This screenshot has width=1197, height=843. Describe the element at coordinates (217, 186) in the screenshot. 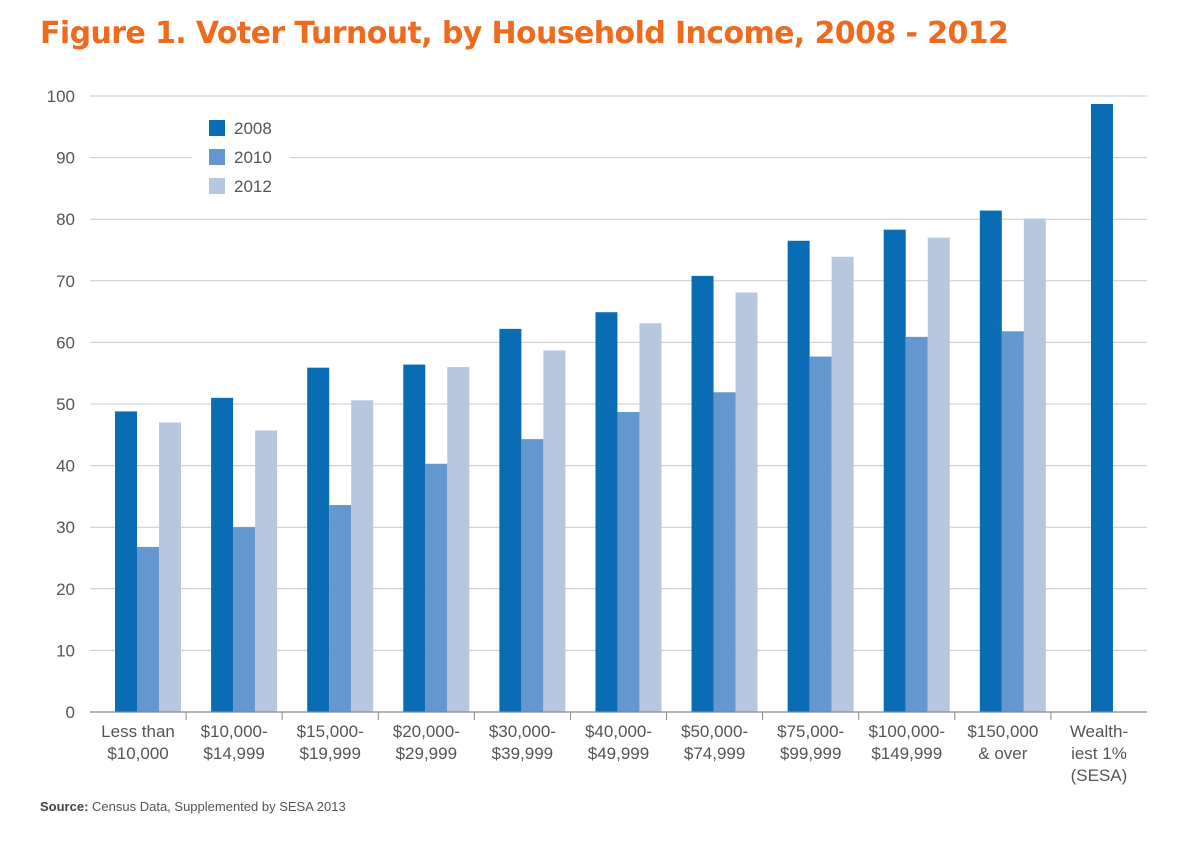

I see `legend-swatch-2012` at that location.